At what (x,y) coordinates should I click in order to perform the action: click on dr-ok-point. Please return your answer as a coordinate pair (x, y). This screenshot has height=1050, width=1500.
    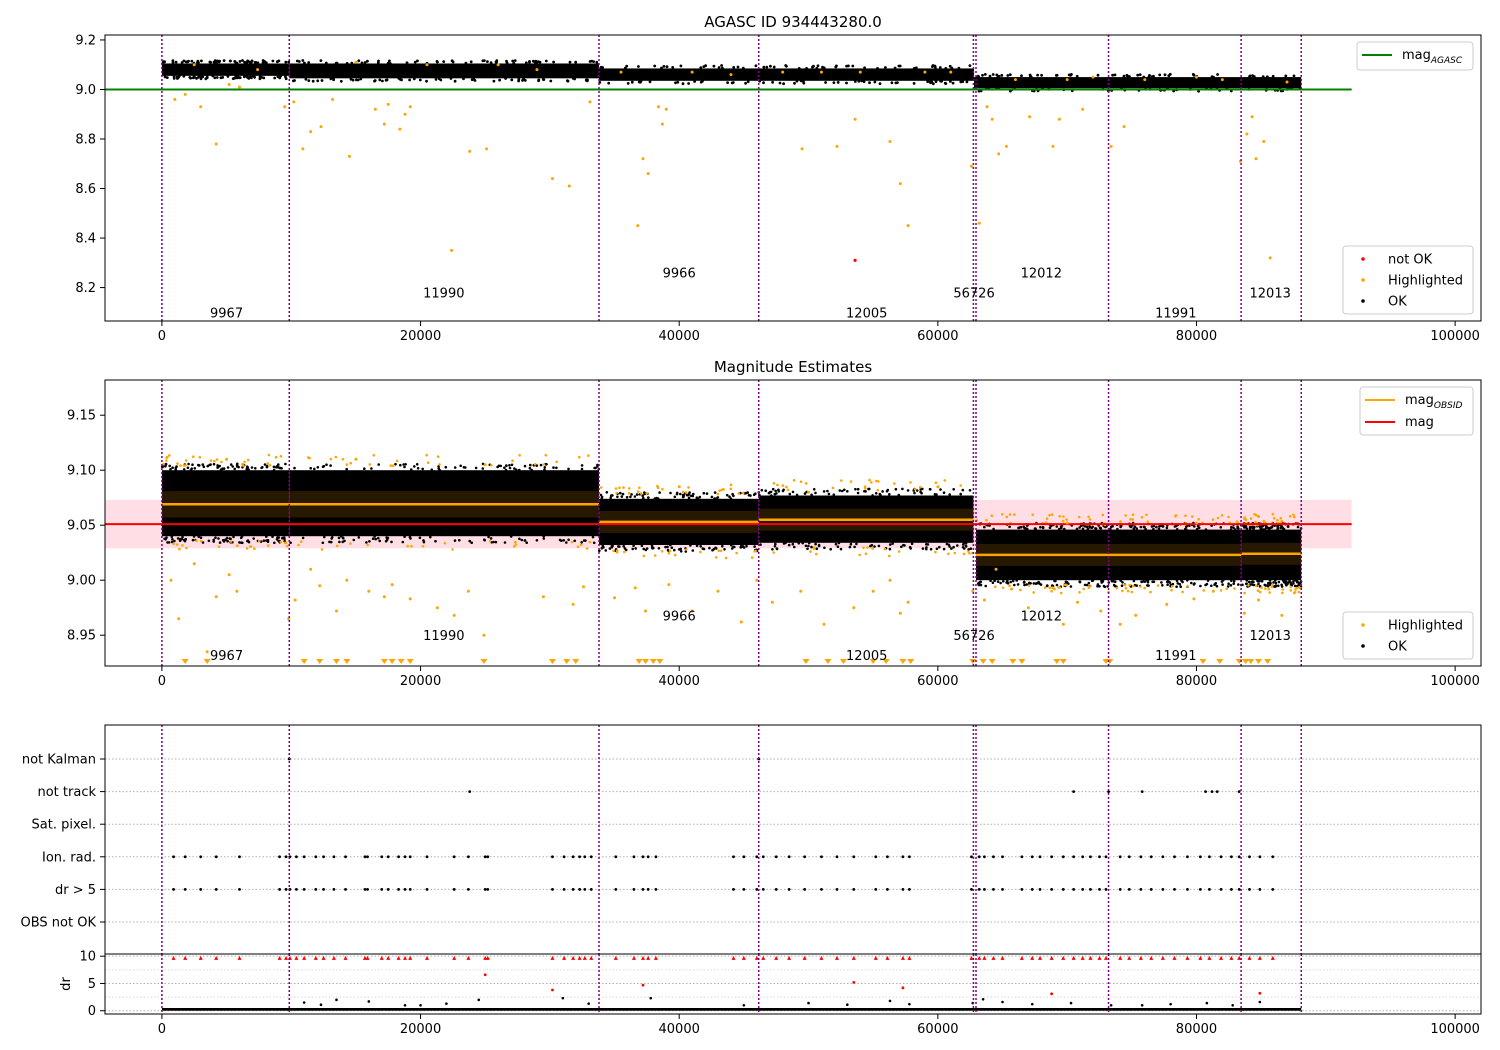
    Looking at the image, I should click on (847, 1005).